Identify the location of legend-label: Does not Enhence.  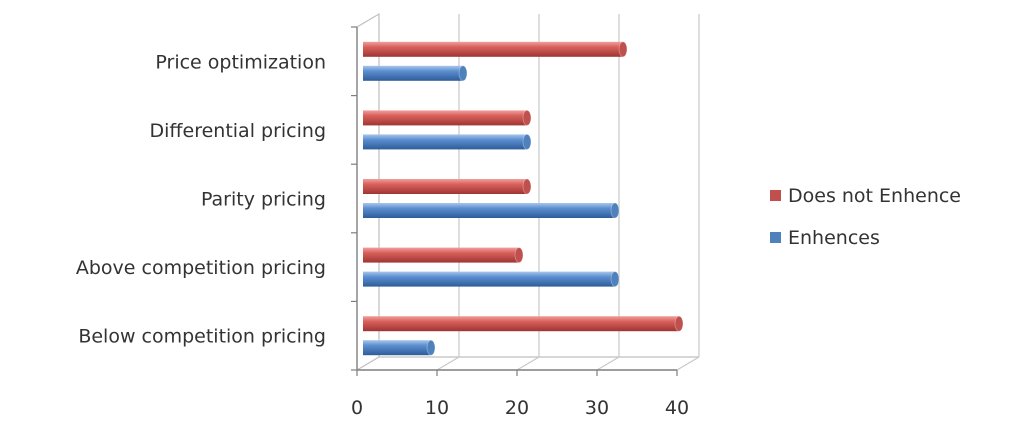
(874, 196).